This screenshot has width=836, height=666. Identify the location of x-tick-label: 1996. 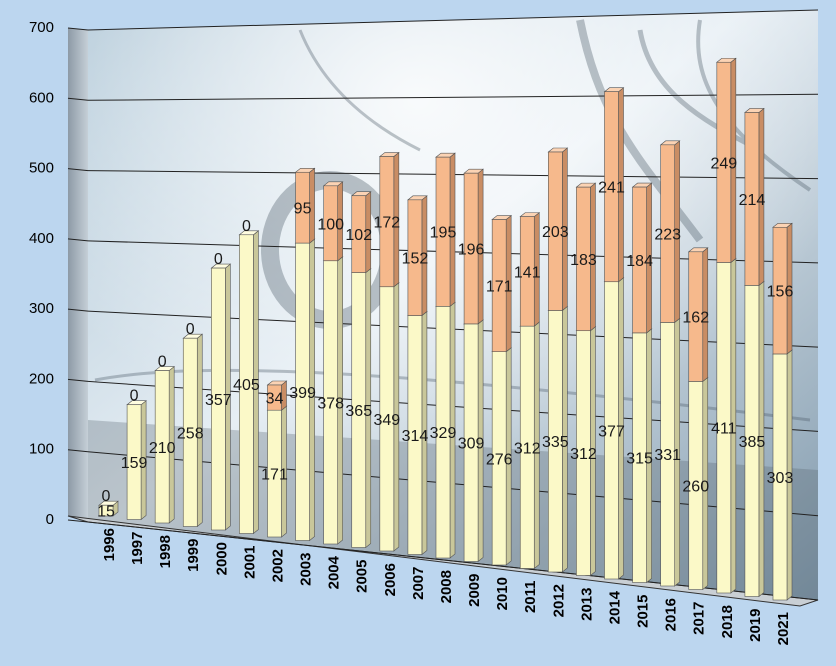
(109, 544).